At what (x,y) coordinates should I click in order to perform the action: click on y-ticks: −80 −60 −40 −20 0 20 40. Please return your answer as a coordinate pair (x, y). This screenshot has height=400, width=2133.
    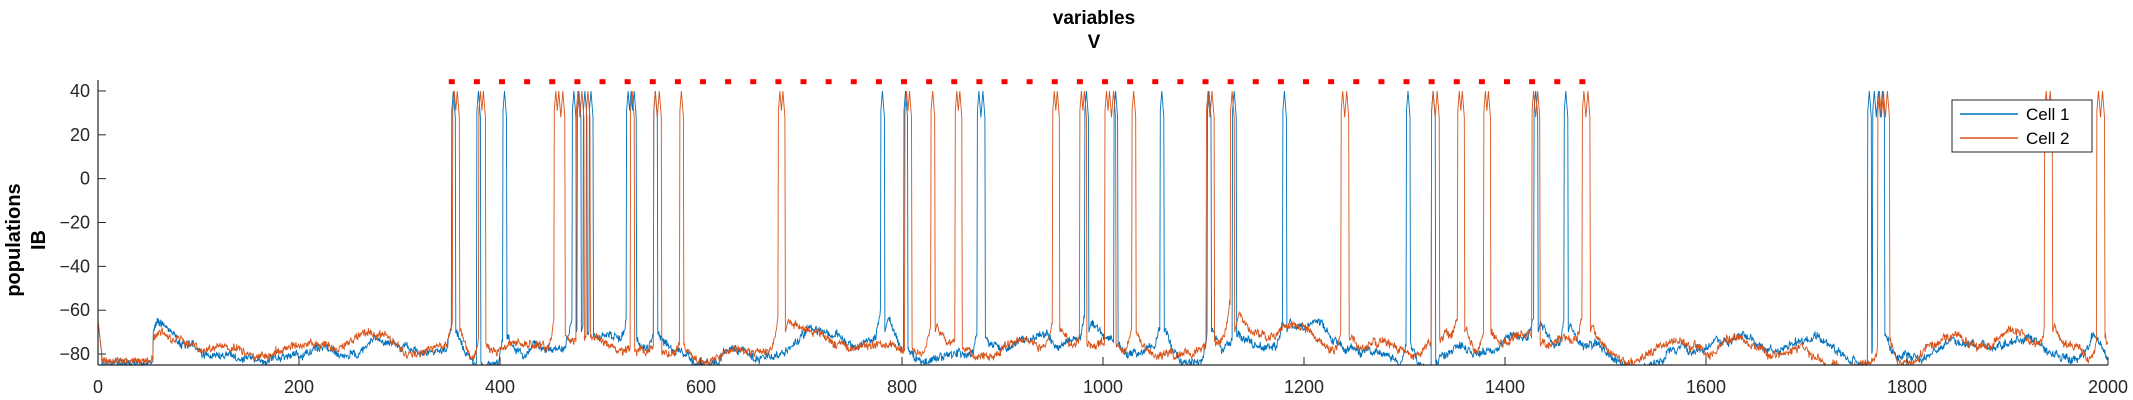
    Looking at the image, I should click on (82, 222).